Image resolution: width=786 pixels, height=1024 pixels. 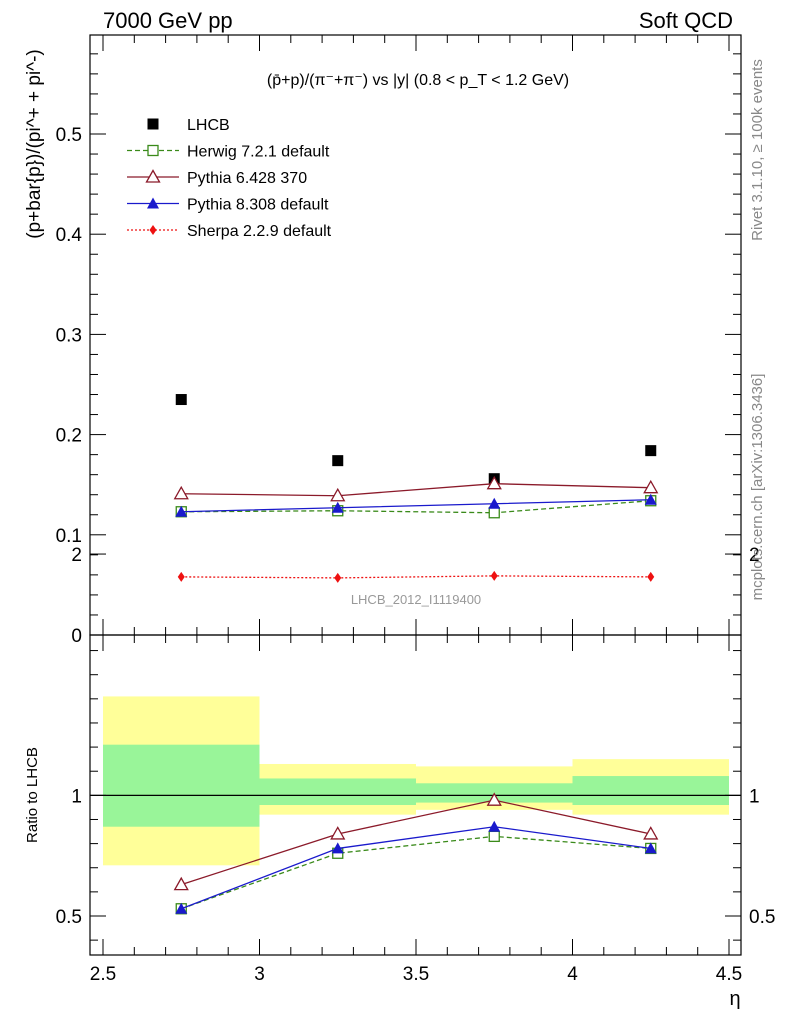 I want to click on ratio-herwig-7-2-1-default-point, so click(x=494, y=836).